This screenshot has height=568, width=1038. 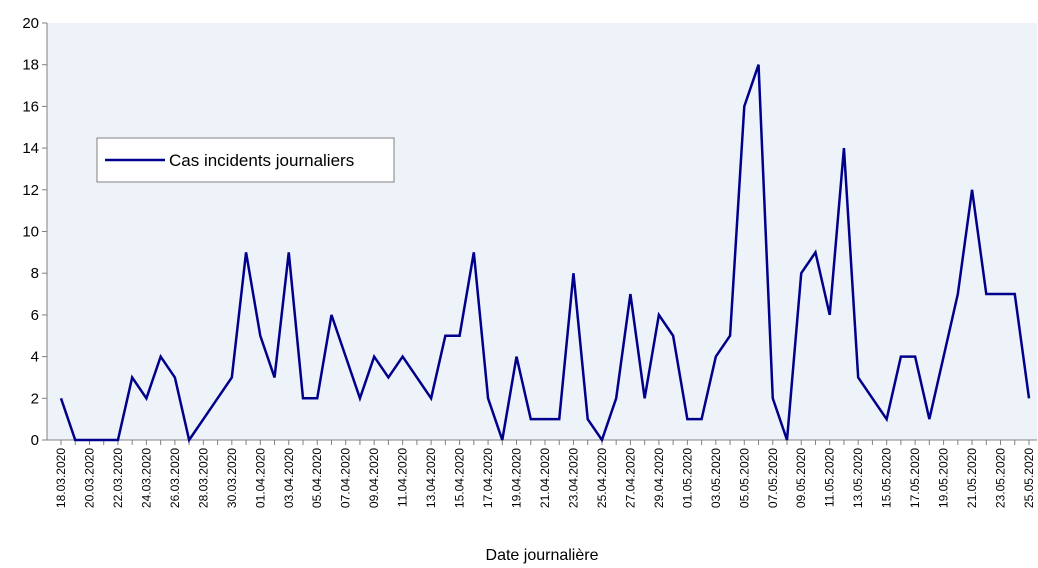 I want to click on x-tick-label: 05.05.2020, so click(x=744, y=478).